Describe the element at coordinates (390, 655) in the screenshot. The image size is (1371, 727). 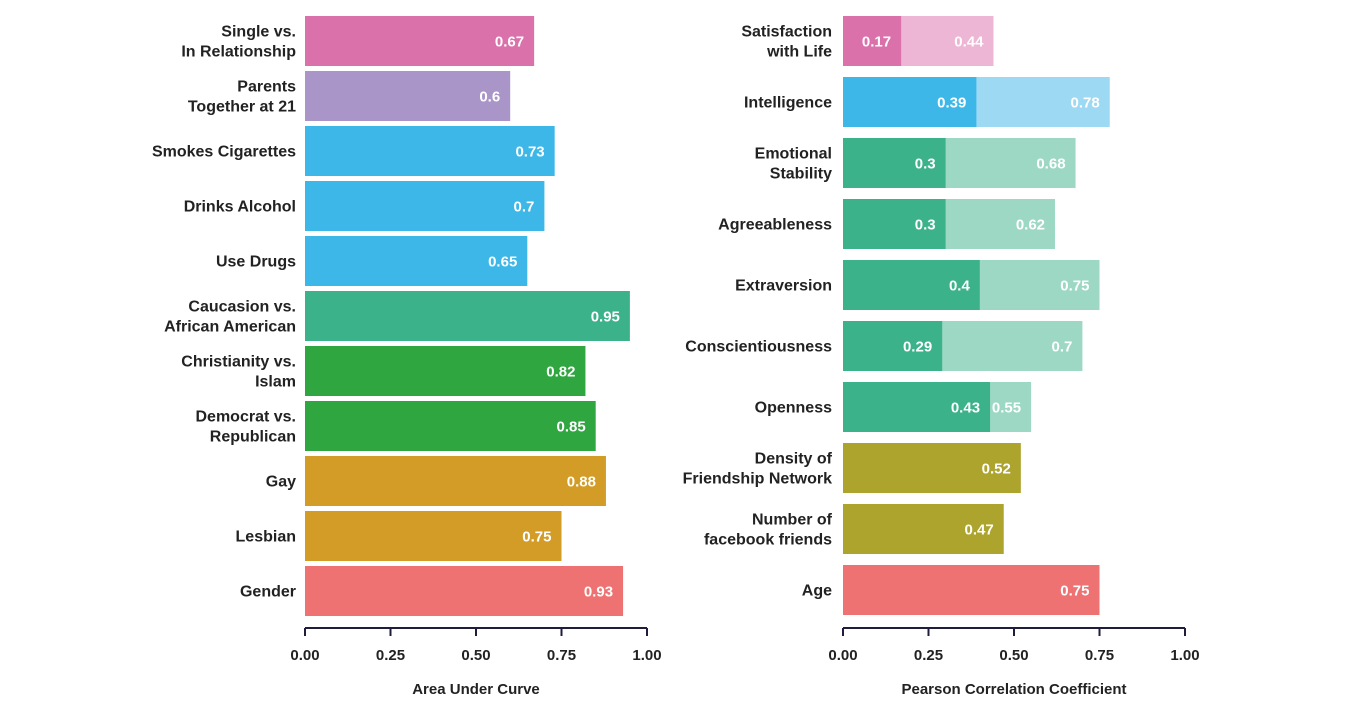
I see `chart1-x-tick-label: 0.25` at that location.